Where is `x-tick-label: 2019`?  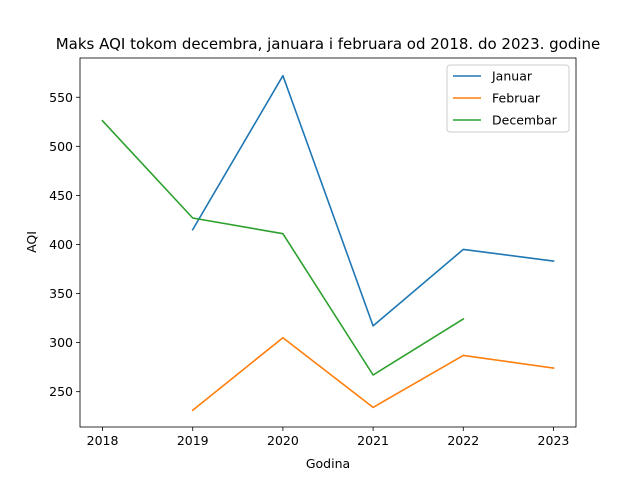 x-tick-label: 2019 is located at coordinates (193, 440).